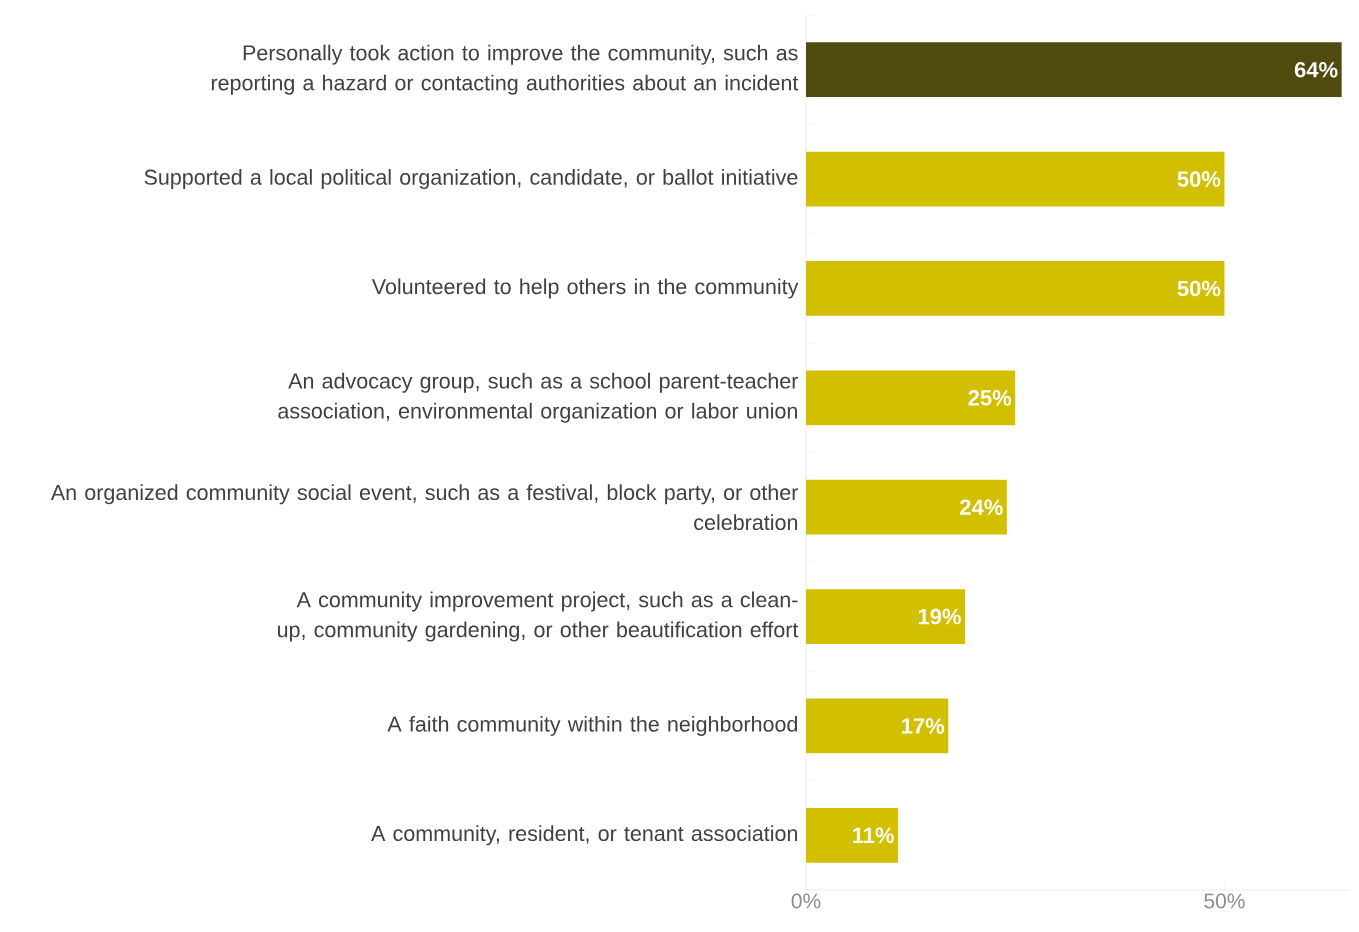 Image resolution: width=1359 pixels, height=932 pixels. I want to click on data-label: 25%, so click(990, 398).